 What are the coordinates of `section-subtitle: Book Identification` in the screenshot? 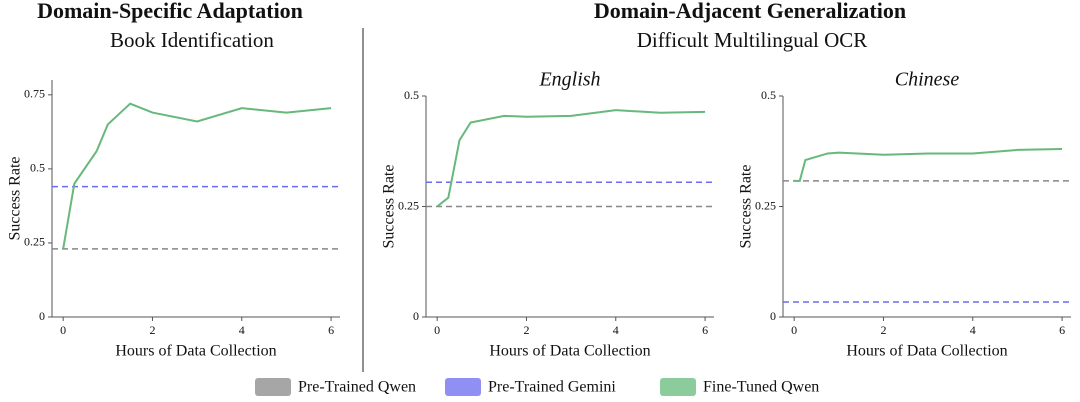 It's located at (192, 40).